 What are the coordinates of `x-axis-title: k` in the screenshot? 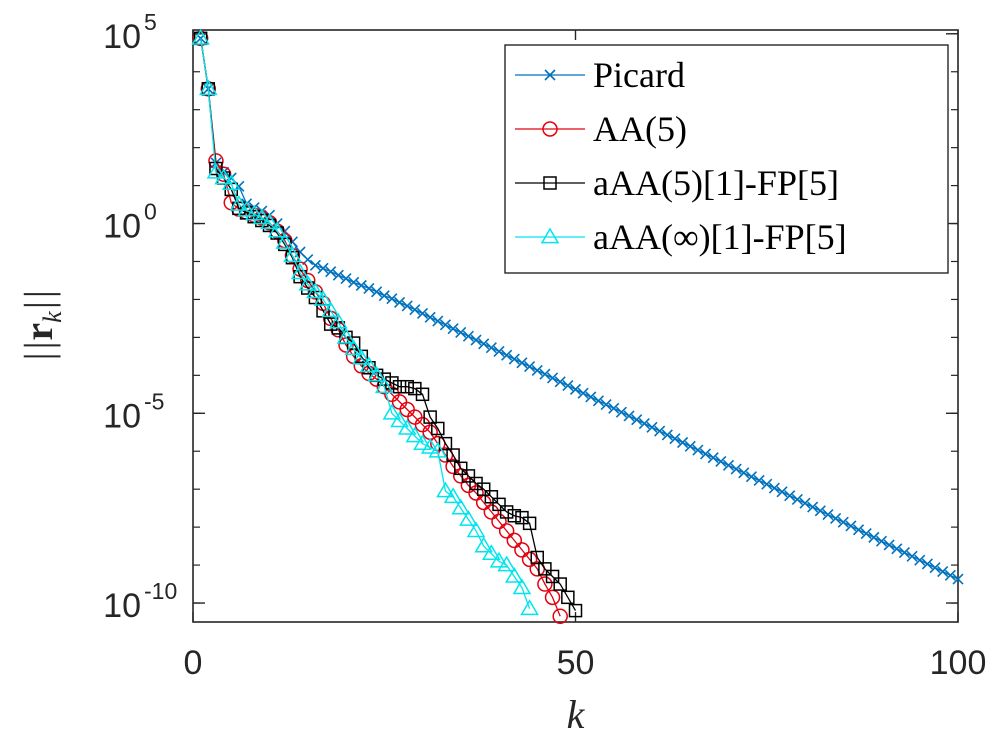 It's located at (576, 714).